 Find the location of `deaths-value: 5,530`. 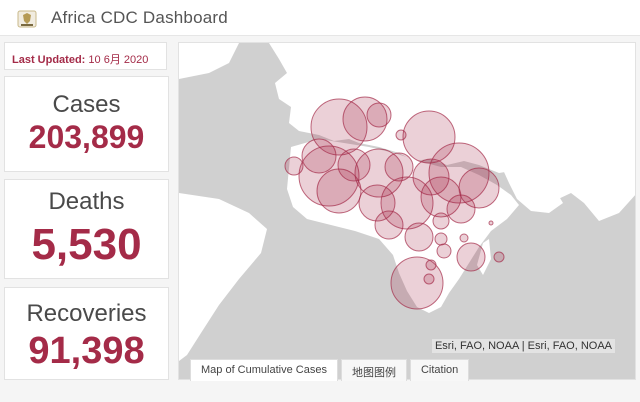

deaths-value: 5,530 is located at coordinates (86, 244).